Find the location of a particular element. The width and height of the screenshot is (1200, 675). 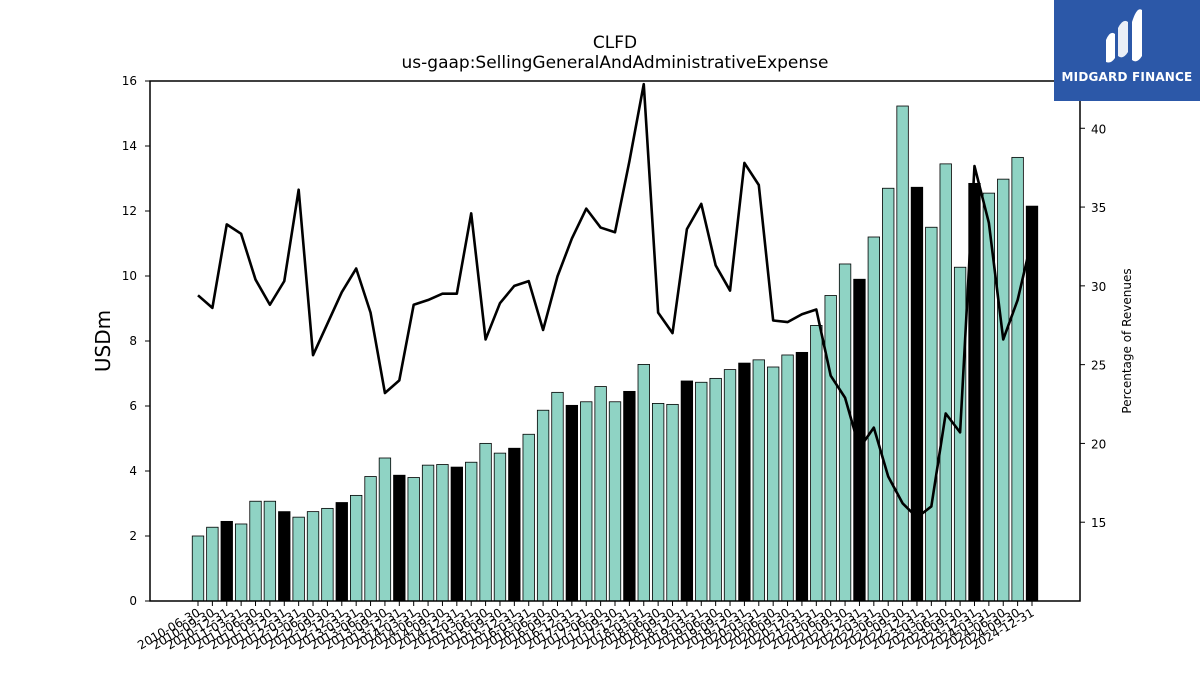

y2-tick-label: 20 is located at coordinates (1098, 444).